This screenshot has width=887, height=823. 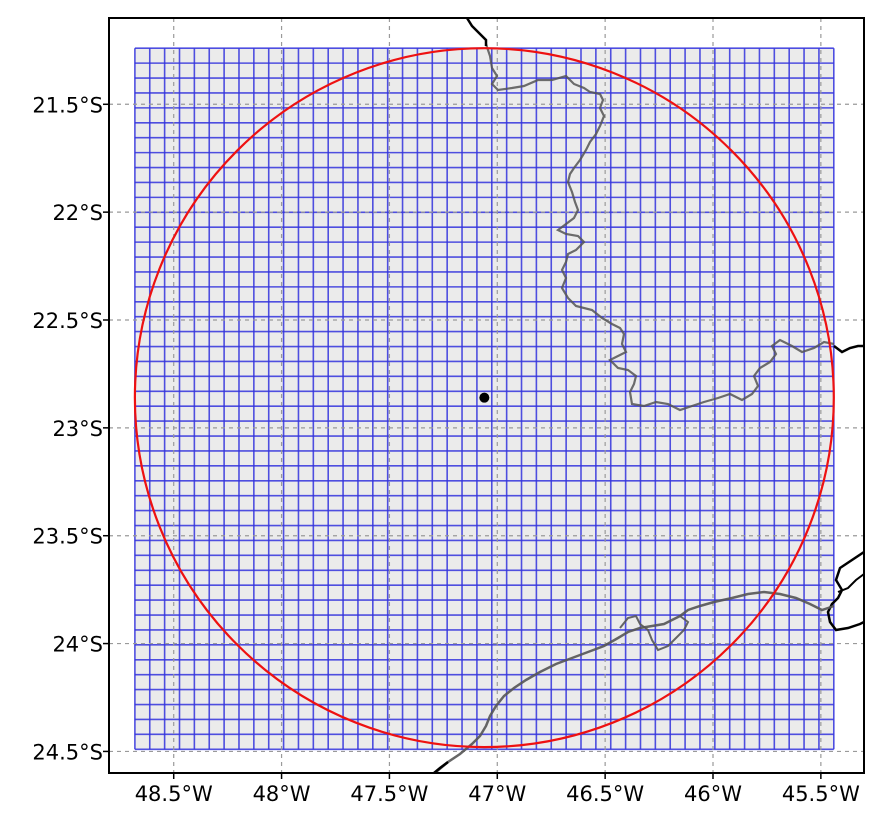 I want to click on y-tick-label: 22°S, so click(x=77, y=213).